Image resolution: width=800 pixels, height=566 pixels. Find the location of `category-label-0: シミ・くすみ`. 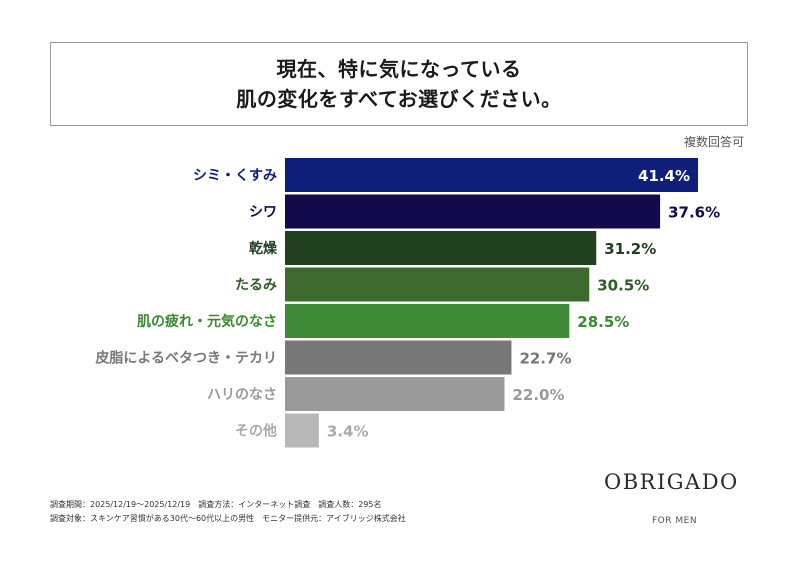

category-label-0: シミ・くすみ is located at coordinates (235, 176).